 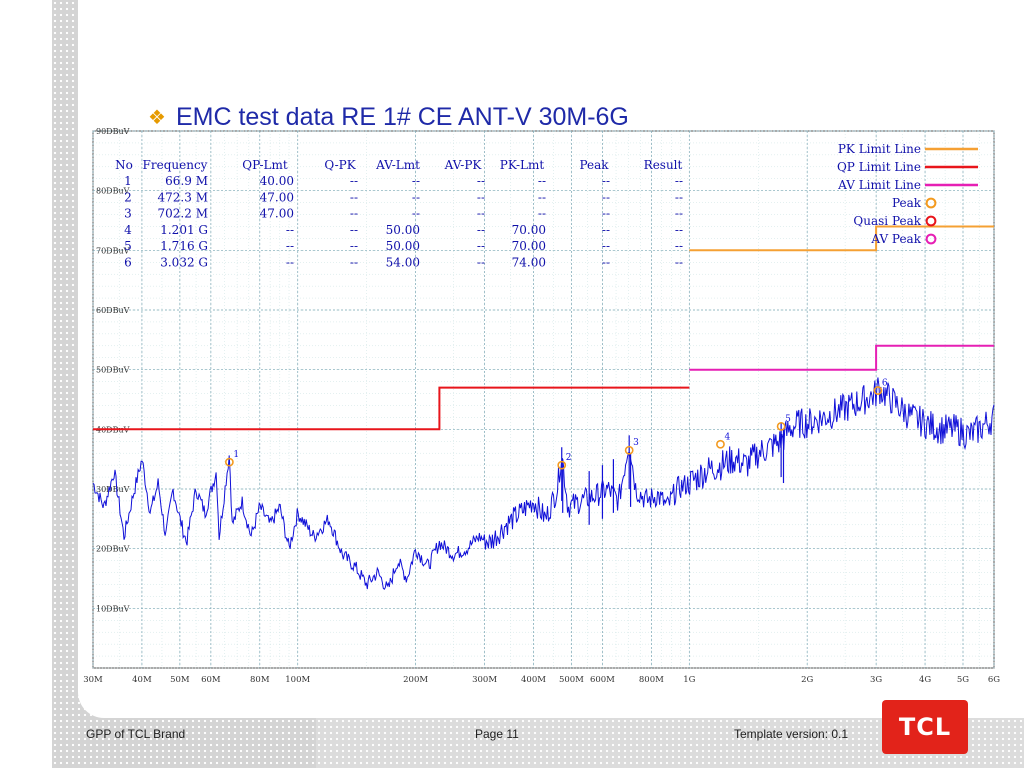 I want to click on table-cell: 74.00, so click(x=529, y=263).